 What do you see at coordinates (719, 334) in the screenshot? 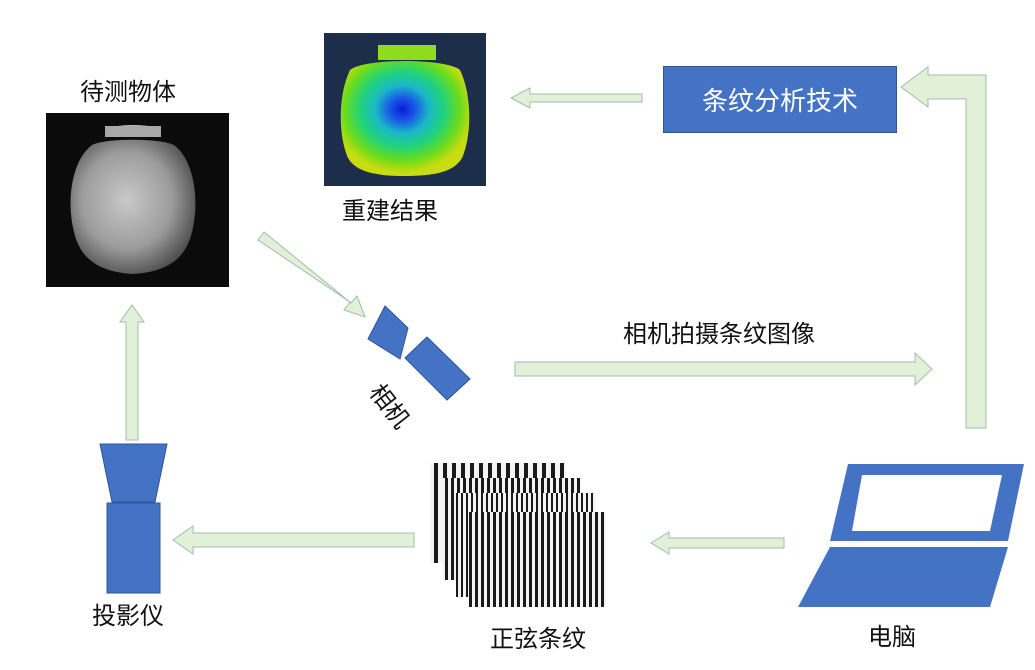
I see `capture-label: 相机拍摄条纹图像` at bounding box center [719, 334].